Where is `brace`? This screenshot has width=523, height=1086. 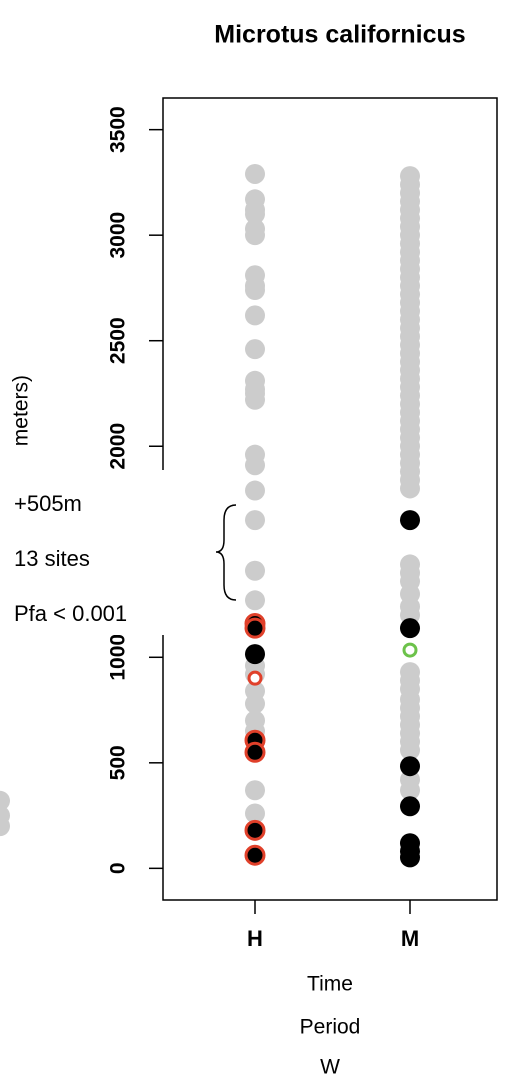 brace is located at coordinates (226, 552).